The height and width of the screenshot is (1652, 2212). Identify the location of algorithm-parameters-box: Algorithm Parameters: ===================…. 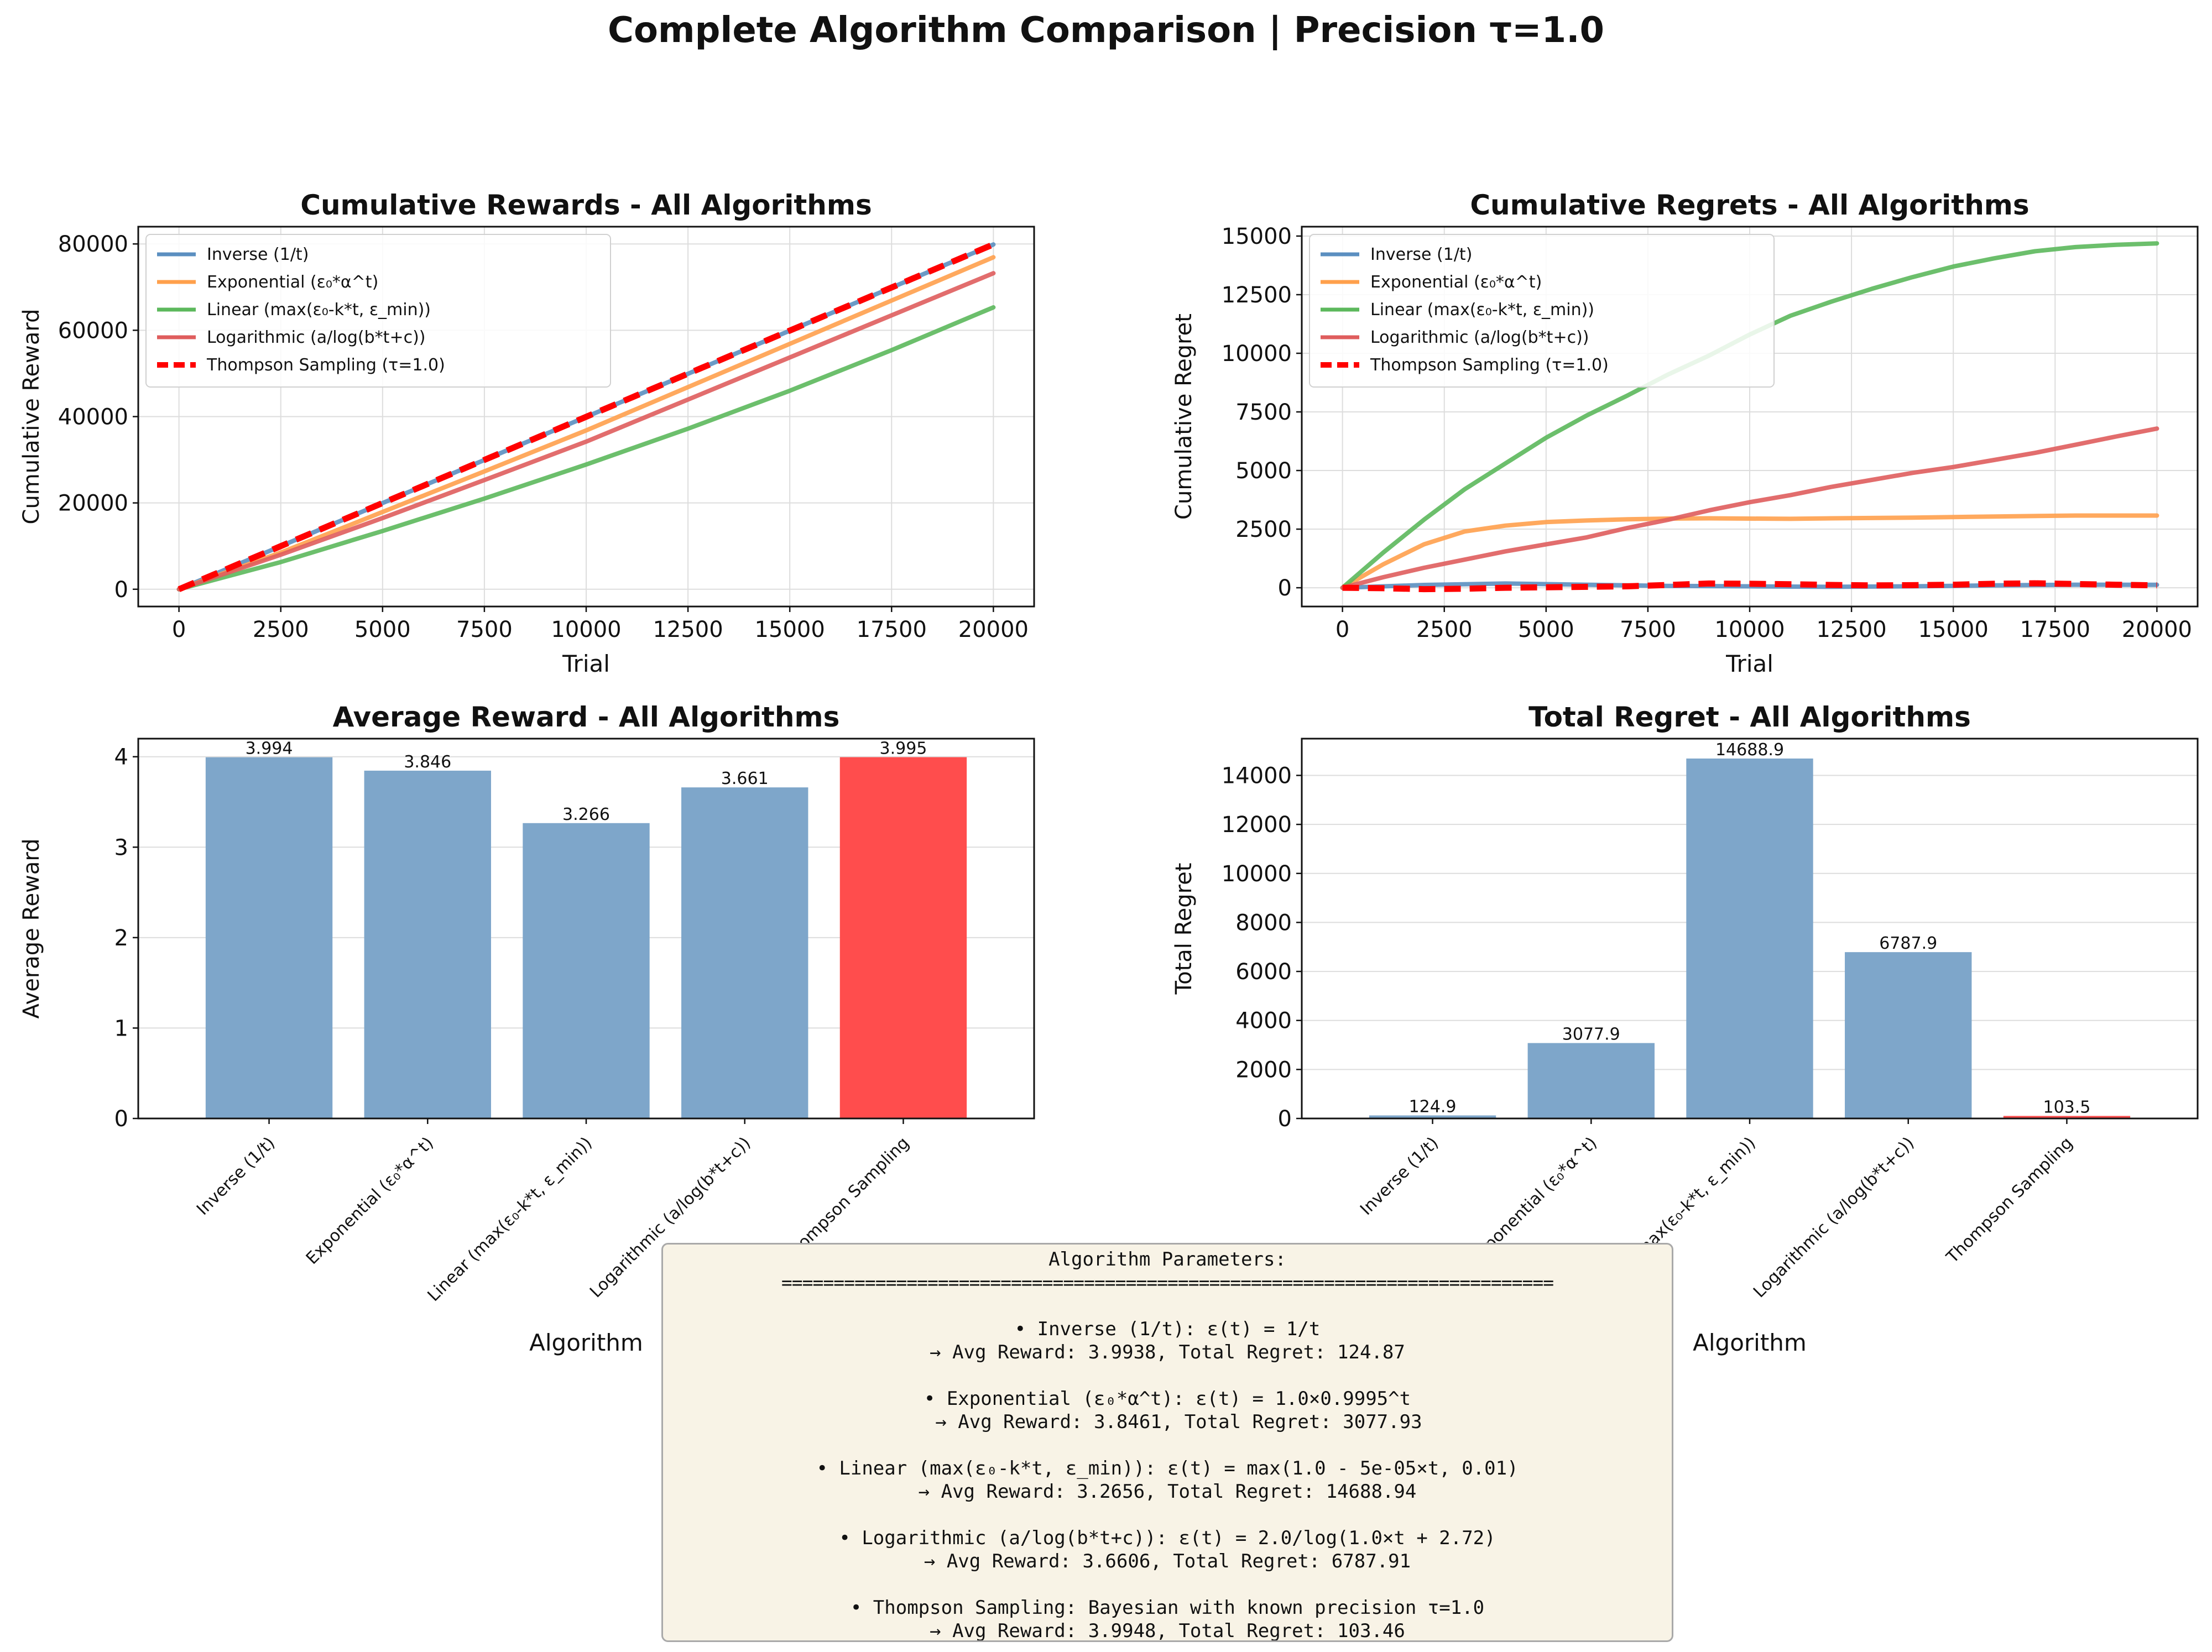
(1167, 1442).